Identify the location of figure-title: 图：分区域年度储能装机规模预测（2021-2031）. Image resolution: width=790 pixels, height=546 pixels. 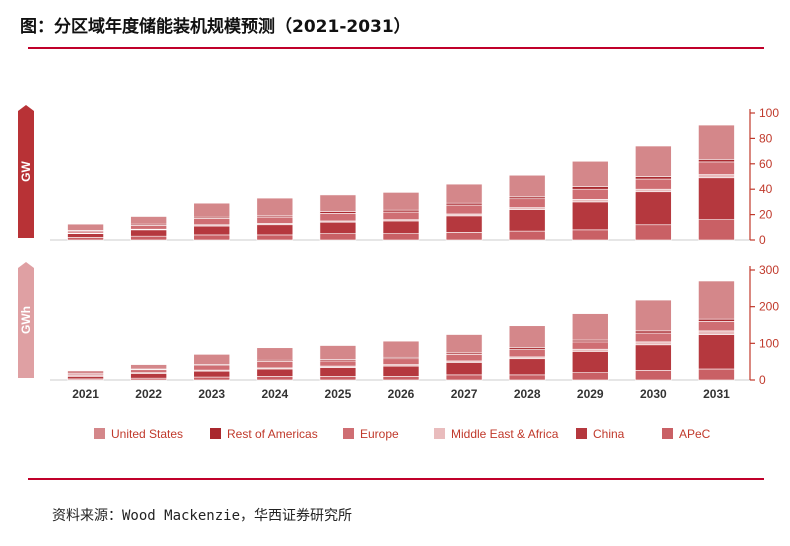
(215, 27).